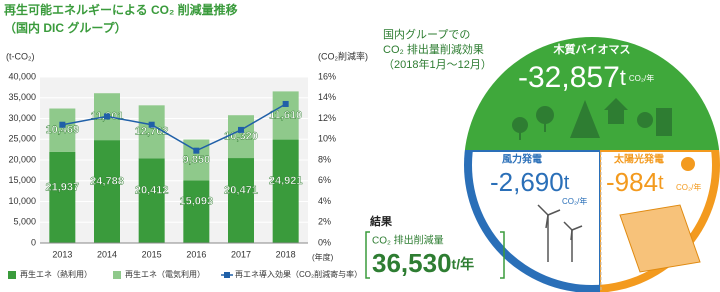 Image resolution: width=720 pixels, height=292 pixels. I want to click on y-tick-label: 30,000, so click(22, 118).